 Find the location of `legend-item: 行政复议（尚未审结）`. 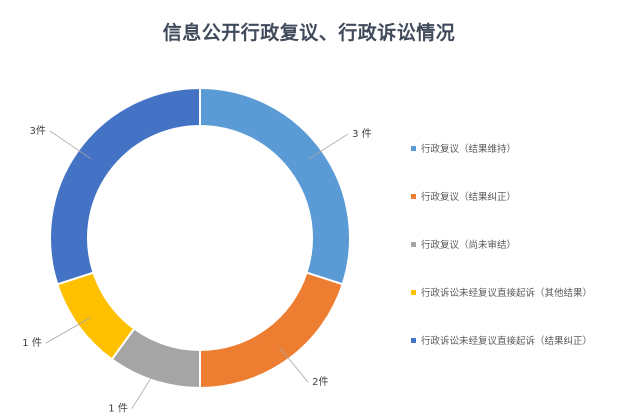

legend-item: 行政复议（尚未审结） is located at coordinates (513, 244).